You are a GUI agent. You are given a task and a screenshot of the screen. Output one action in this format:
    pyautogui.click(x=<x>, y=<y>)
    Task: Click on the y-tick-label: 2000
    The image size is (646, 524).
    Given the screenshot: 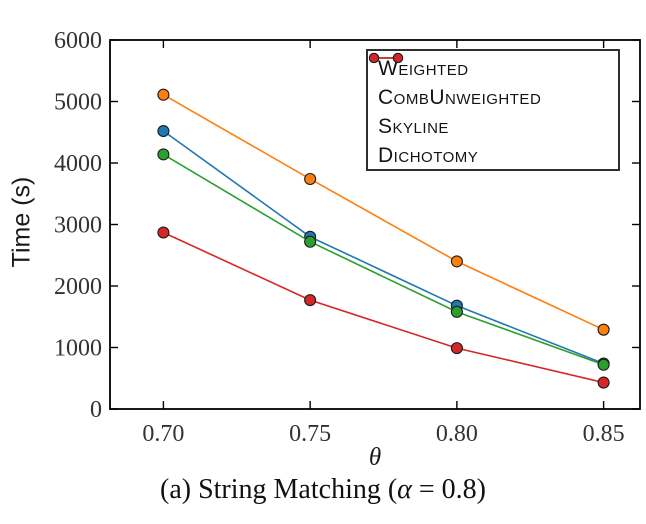 What is the action you would take?
    pyautogui.click(x=78, y=287)
    